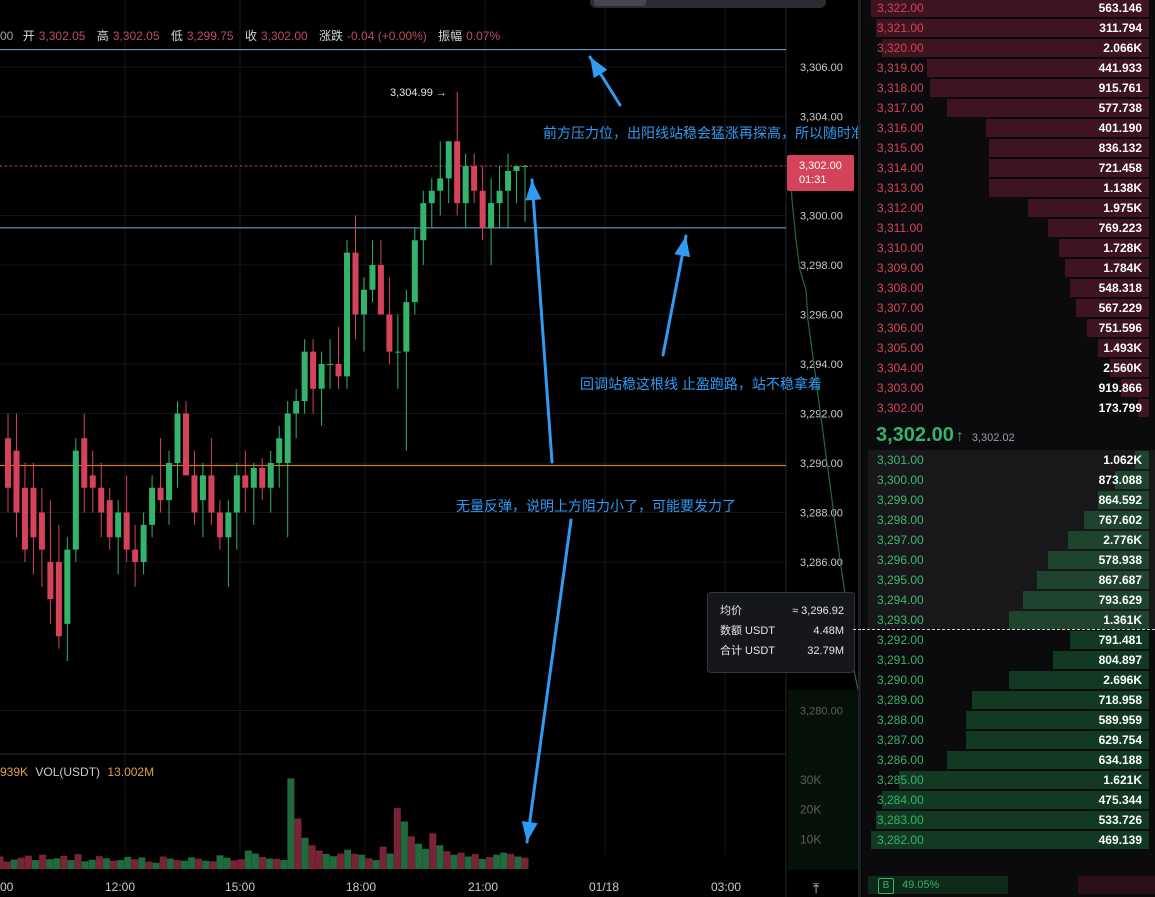 This screenshot has width=1155, height=897. Describe the element at coordinates (483, 36) in the screenshot. I see `amplitude-value: 0.07%` at that location.